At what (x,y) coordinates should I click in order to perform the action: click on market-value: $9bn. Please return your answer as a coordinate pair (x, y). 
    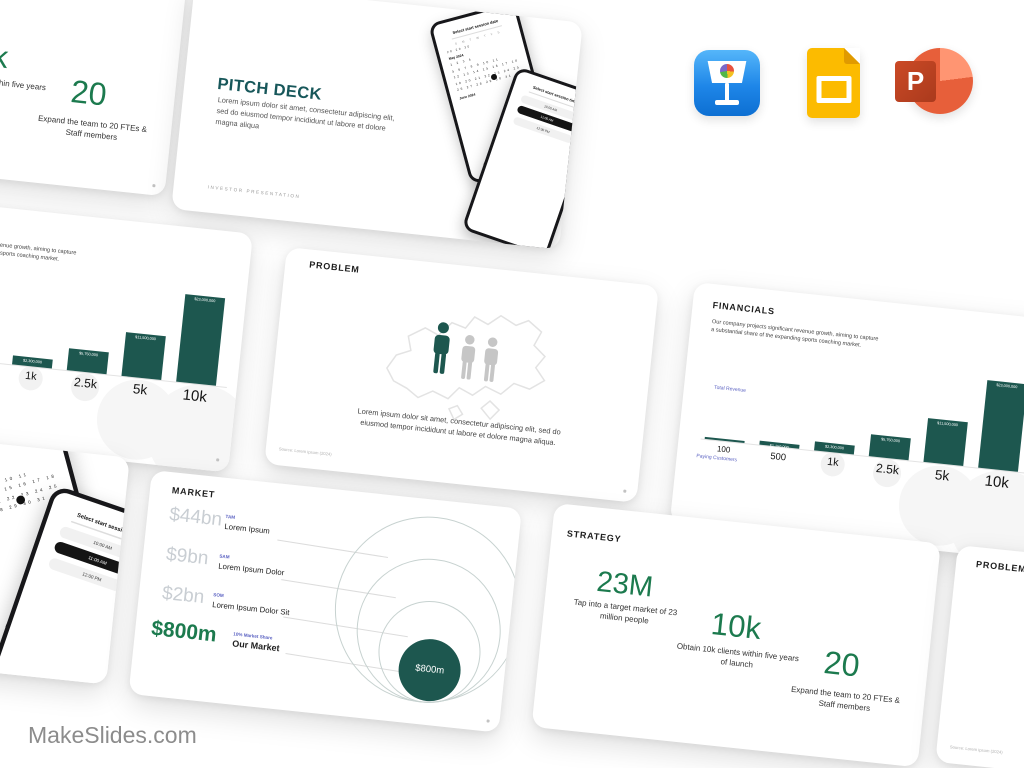
    Looking at the image, I should click on (187, 557).